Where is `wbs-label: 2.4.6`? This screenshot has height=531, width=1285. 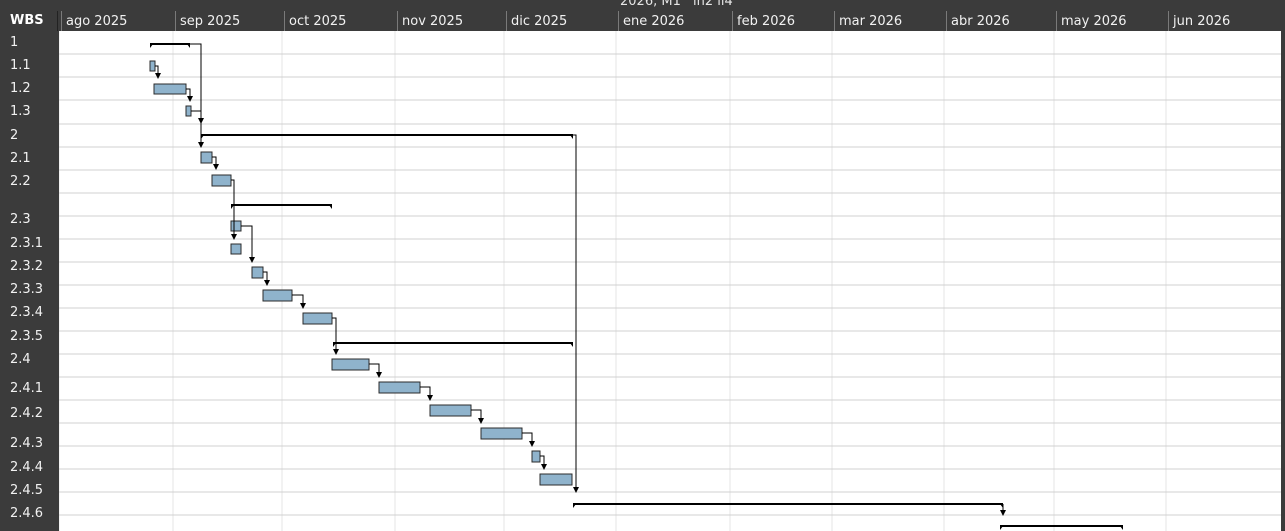
wbs-label: 2.4.6 is located at coordinates (27, 513).